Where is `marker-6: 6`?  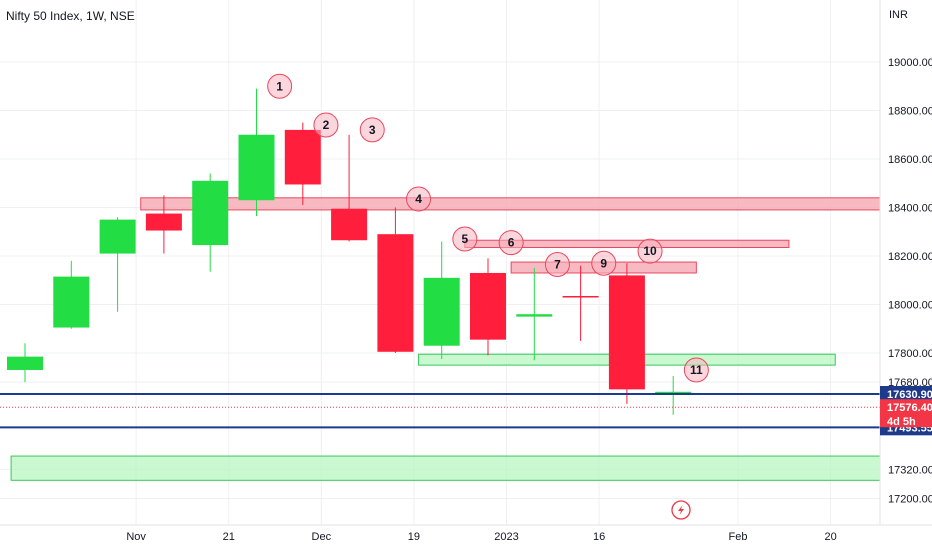
marker-6: 6 is located at coordinates (511, 243).